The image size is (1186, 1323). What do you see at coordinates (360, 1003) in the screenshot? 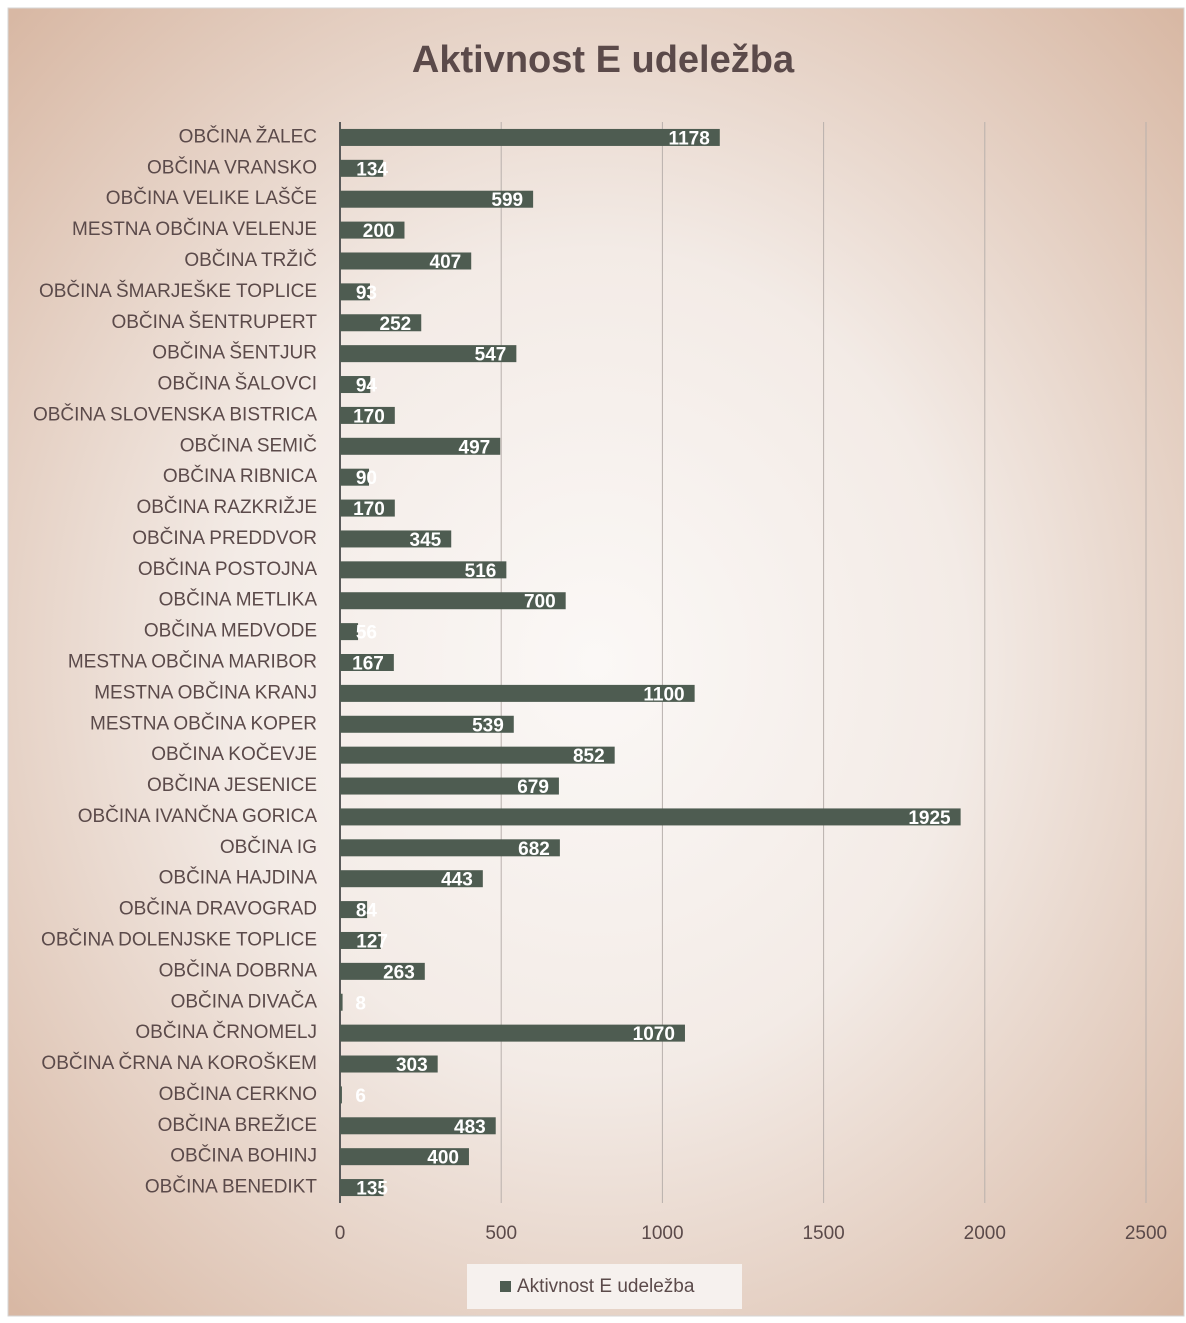
I see `data-label: 8` at bounding box center [360, 1003].